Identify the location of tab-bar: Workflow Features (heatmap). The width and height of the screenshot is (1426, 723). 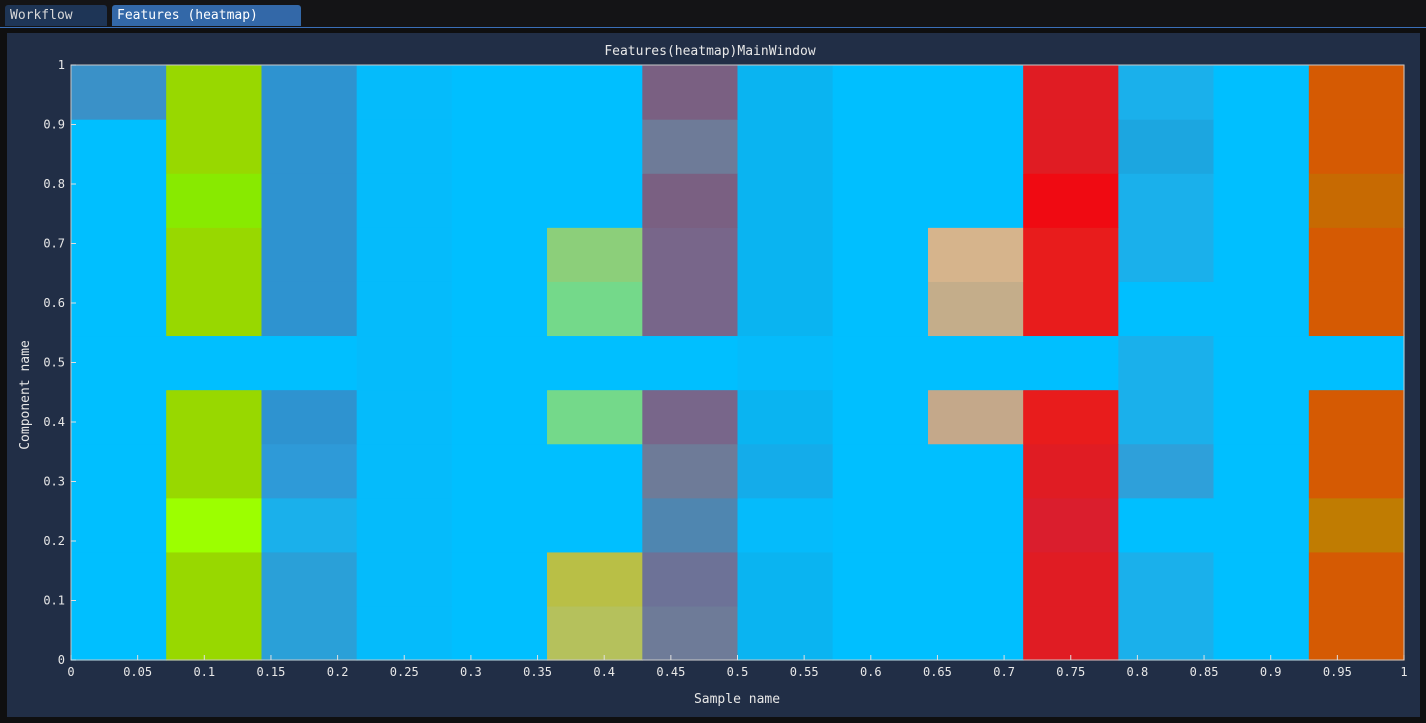
(713, 14).